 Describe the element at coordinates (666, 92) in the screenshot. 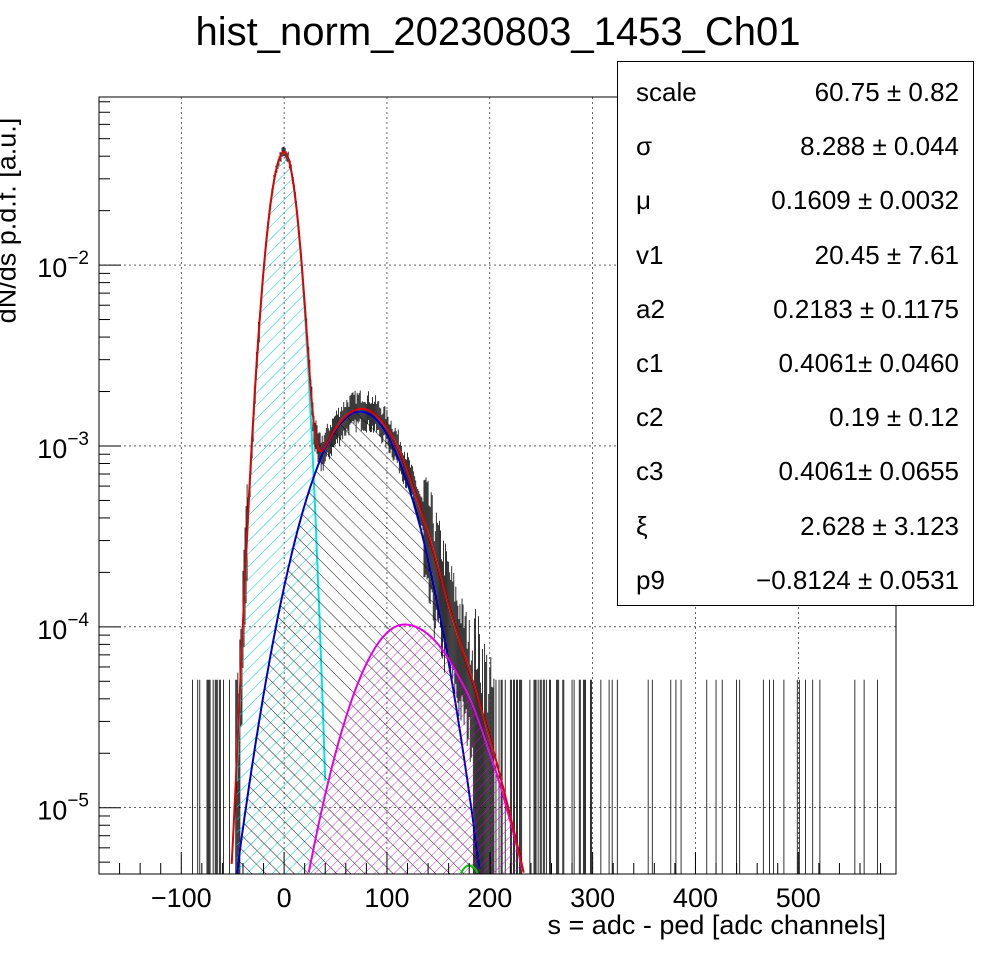

I see `stat-name: scale` at that location.